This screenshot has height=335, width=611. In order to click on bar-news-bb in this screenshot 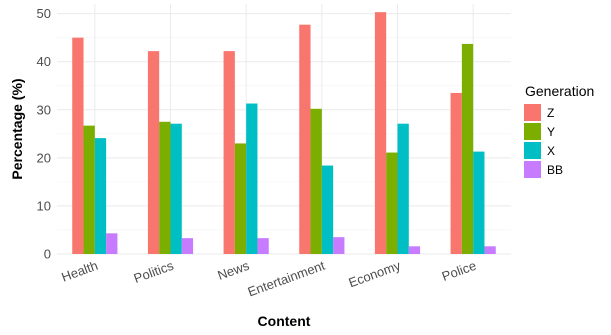, I will do `click(263, 246)`.